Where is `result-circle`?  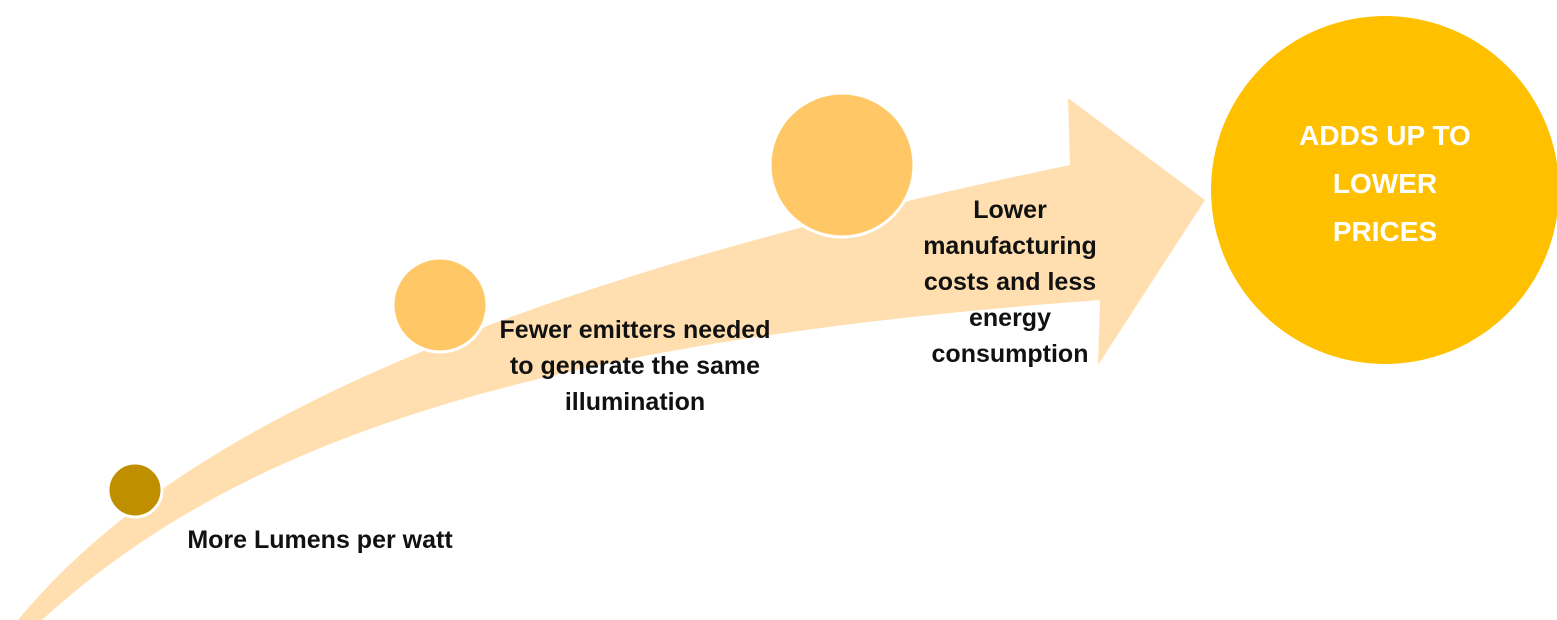
result-circle is located at coordinates (1384, 190).